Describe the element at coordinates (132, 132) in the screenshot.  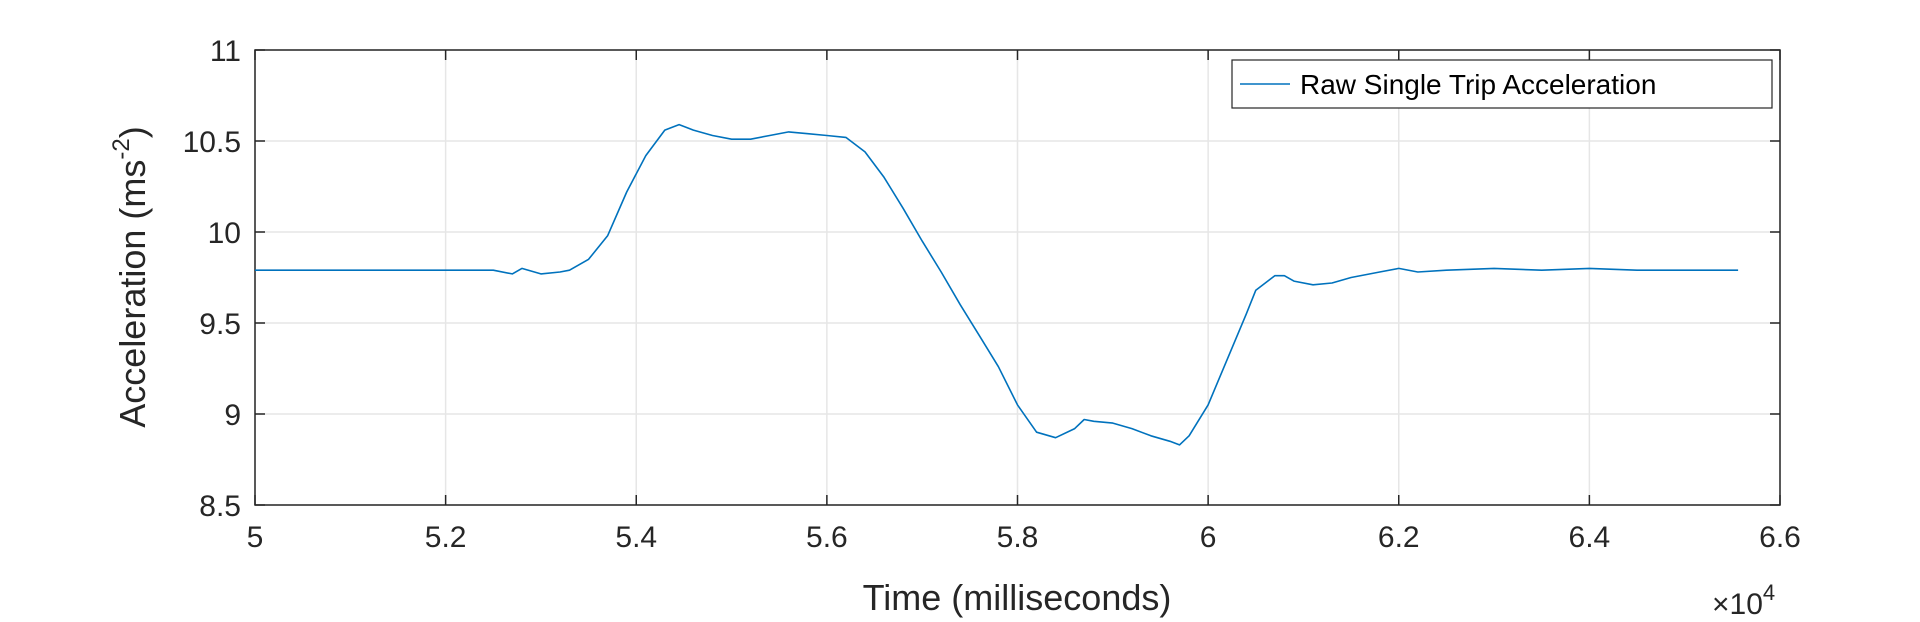
I see `y-axis-label-end: )` at that location.